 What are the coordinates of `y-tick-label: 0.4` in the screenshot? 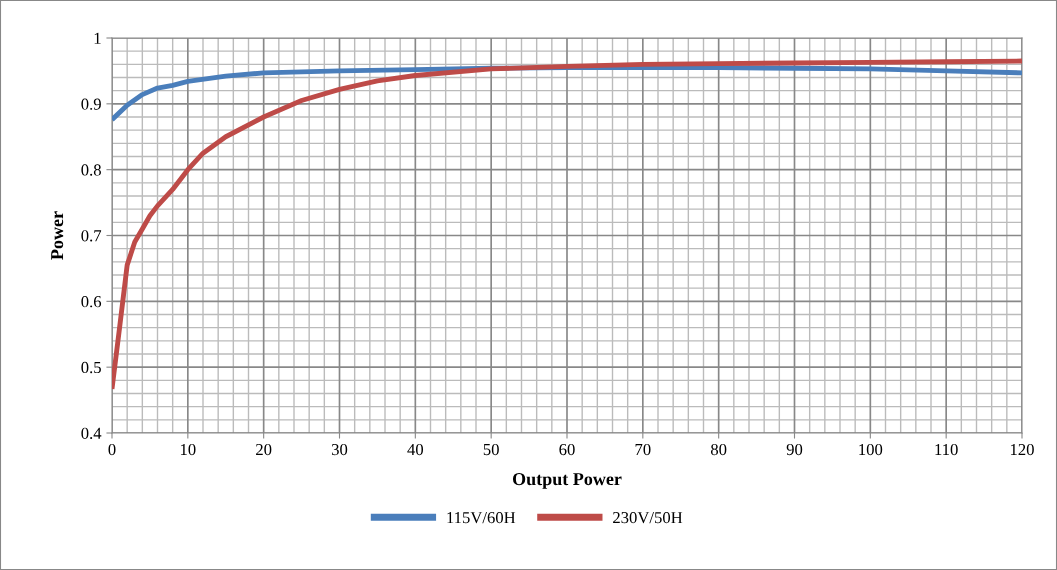 It's located at (91, 433).